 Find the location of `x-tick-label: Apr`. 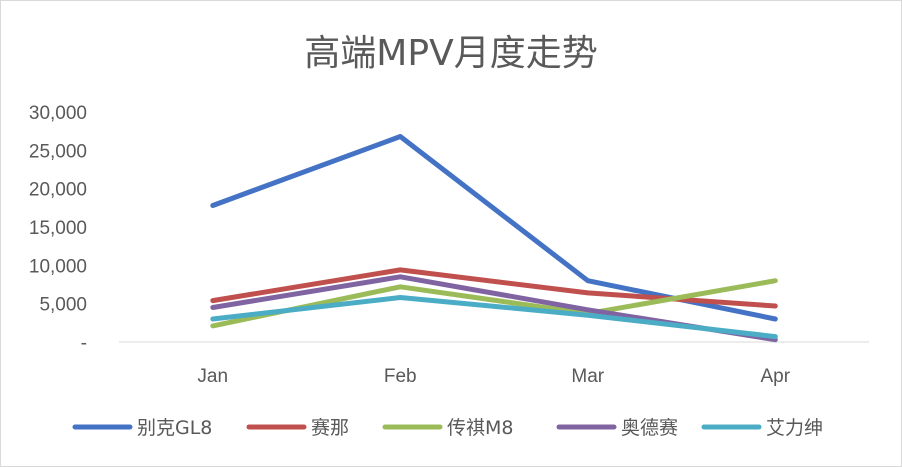

x-tick-label: Apr is located at coordinates (775, 376).